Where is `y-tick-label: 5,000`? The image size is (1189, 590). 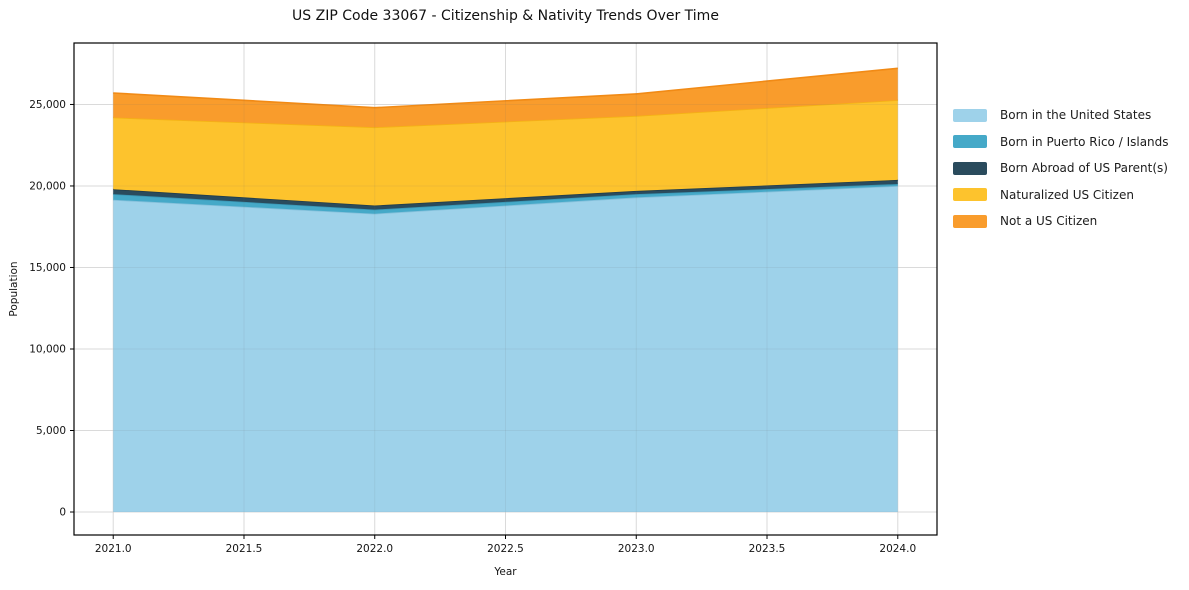
y-tick-label: 5,000 is located at coordinates (51, 431).